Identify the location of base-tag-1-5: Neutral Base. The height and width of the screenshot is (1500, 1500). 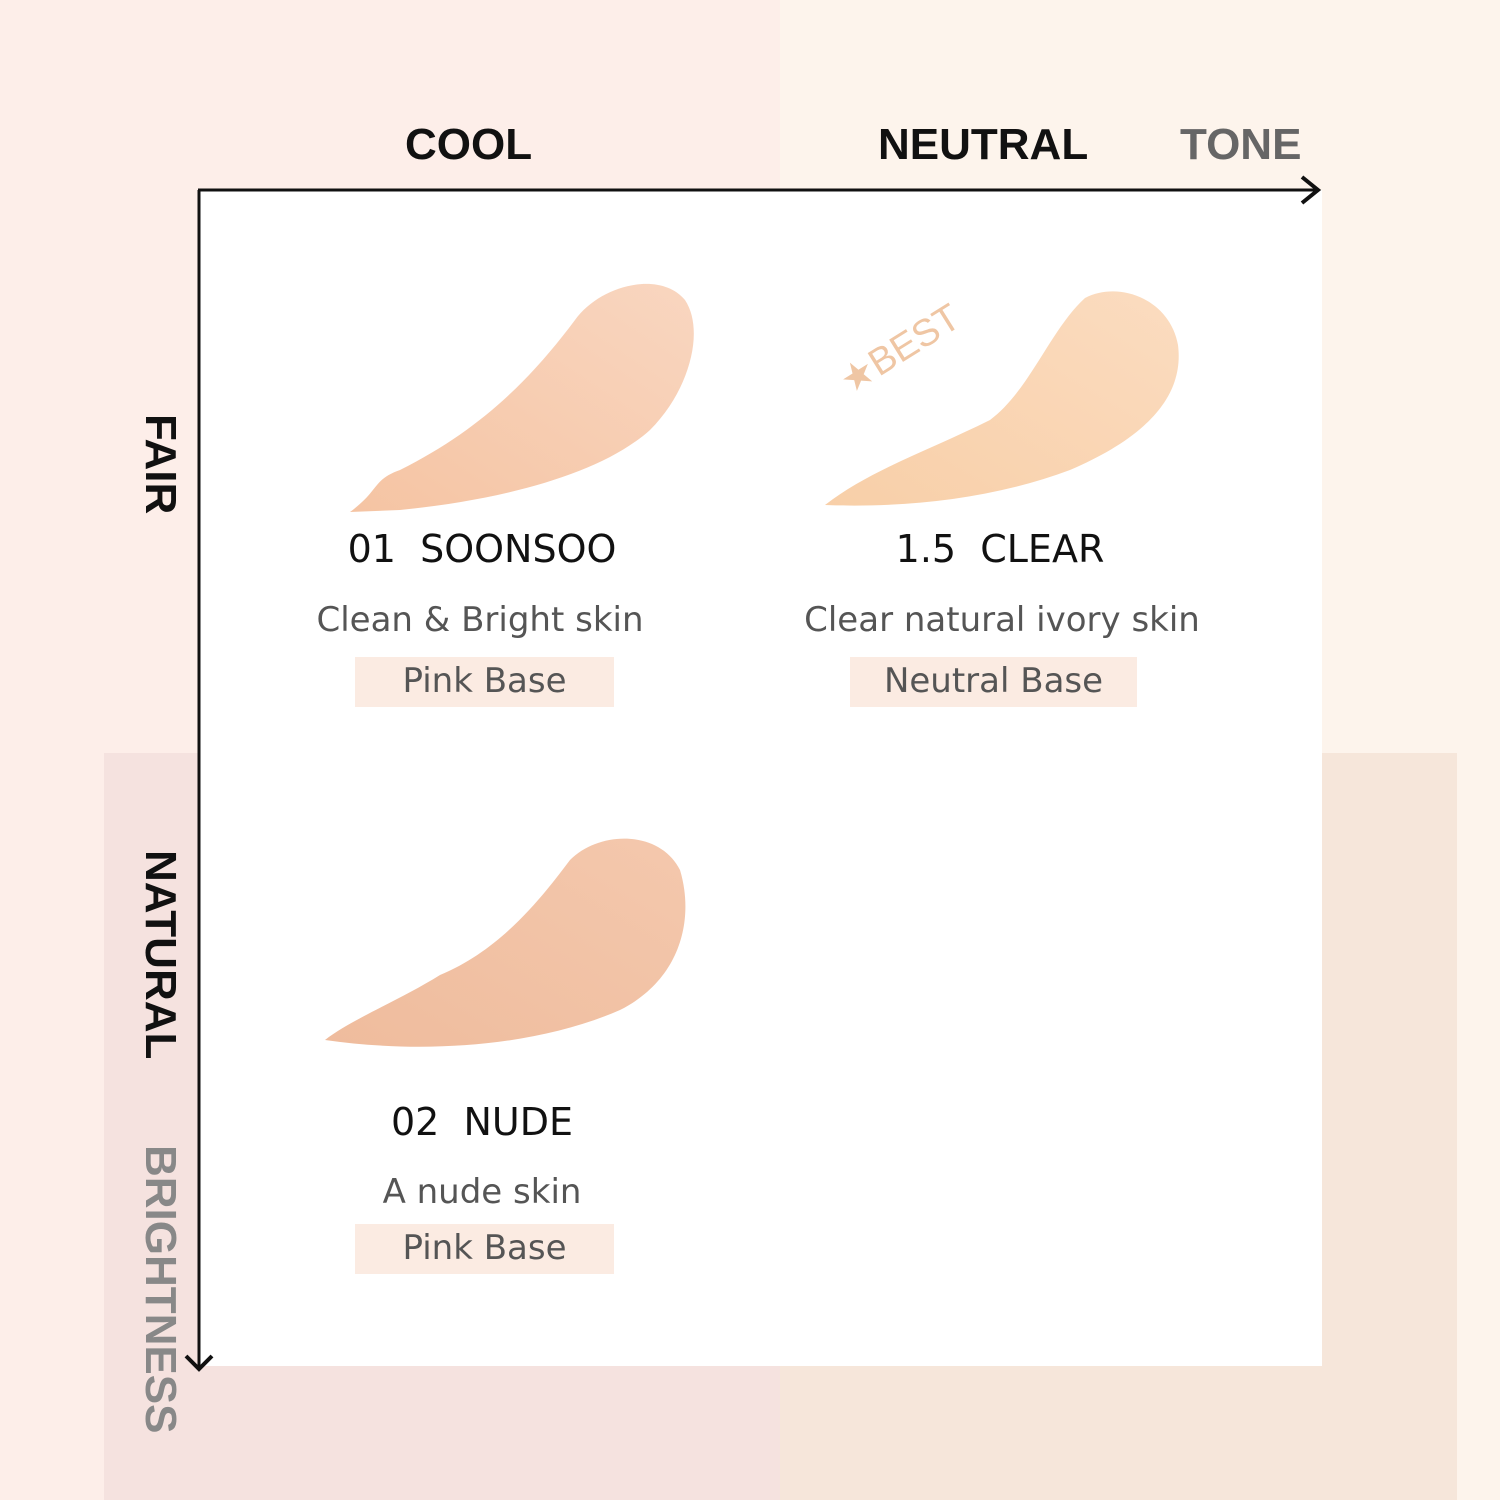
(993, 682).